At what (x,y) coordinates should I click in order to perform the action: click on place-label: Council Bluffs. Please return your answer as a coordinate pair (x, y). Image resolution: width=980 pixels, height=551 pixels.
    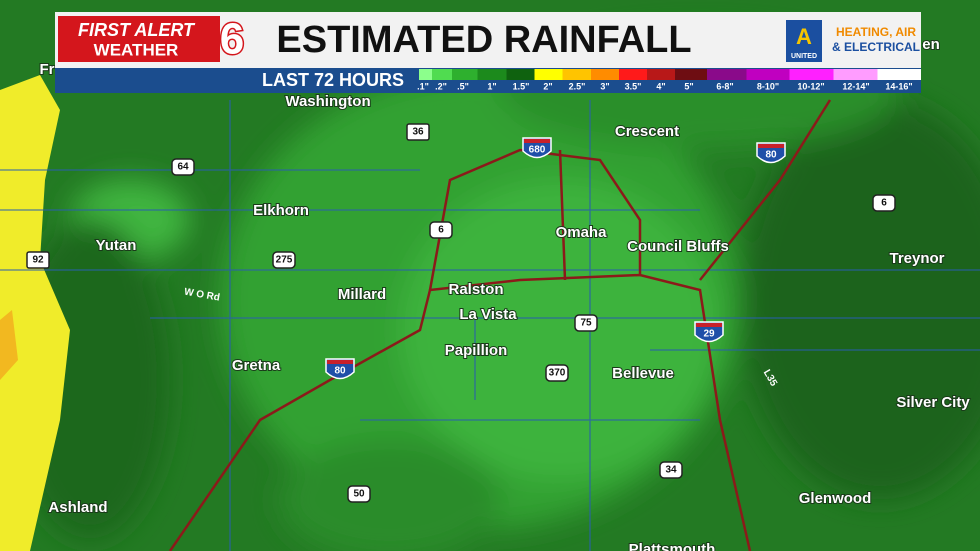
    Looking at the image, I should click on (678, 246).